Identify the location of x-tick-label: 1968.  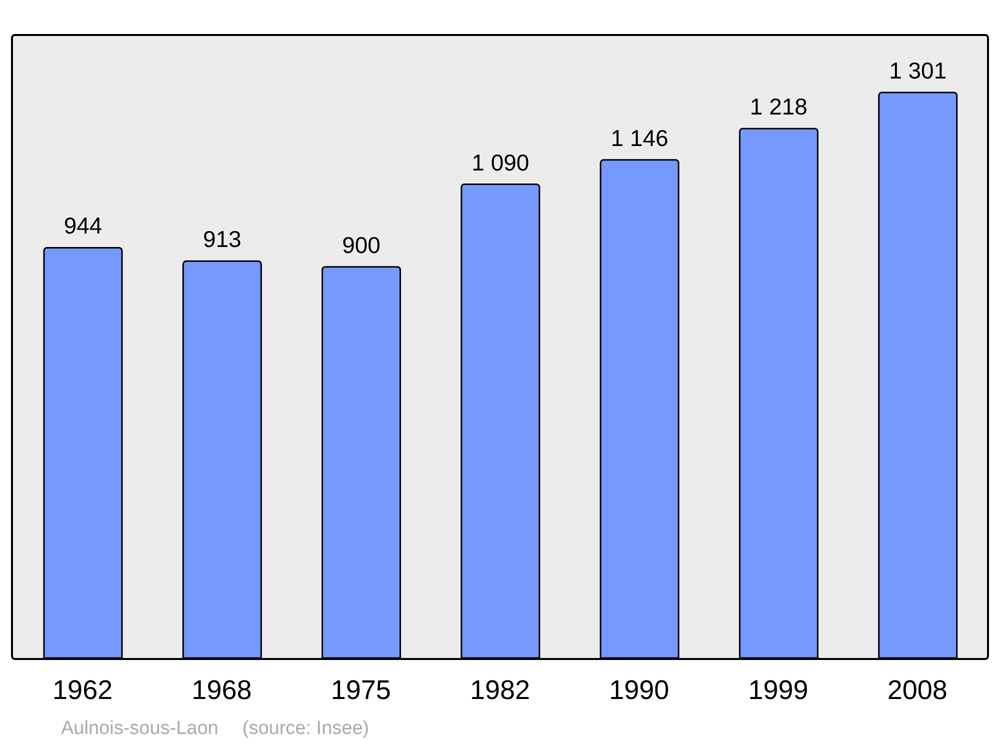
(222, 690).